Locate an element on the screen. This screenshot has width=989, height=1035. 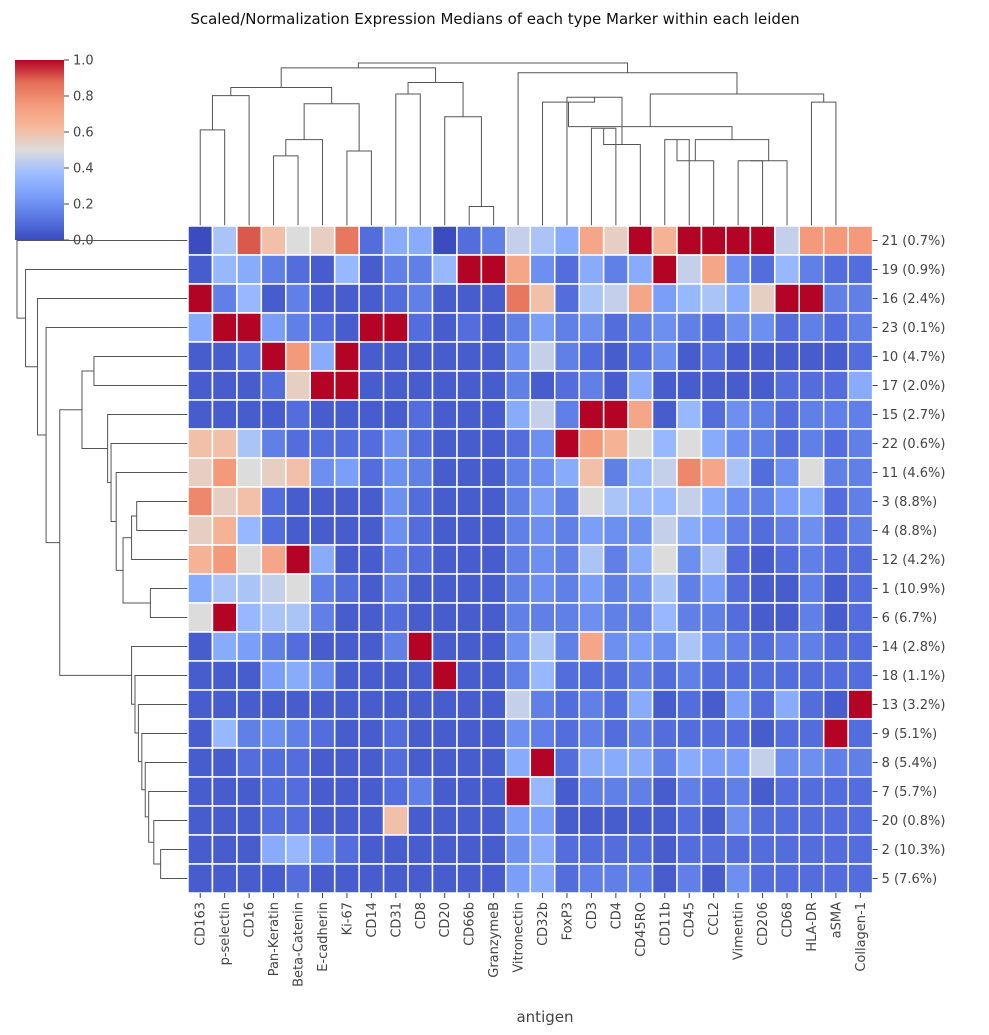
column-tick-label: CD32b is located at coordinates (543, 924).